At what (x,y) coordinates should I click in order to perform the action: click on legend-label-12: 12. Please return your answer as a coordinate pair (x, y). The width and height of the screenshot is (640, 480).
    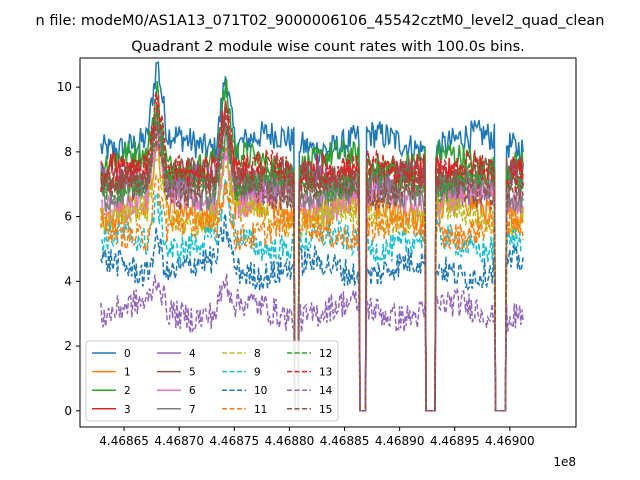
    Looking at the image, I should click on (325, 354).